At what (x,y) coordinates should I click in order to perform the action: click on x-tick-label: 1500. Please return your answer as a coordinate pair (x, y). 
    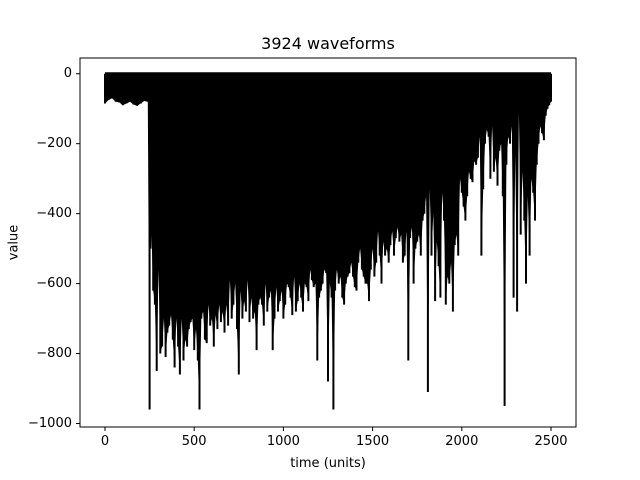
    Looking at the image, I should click on (372, 441).